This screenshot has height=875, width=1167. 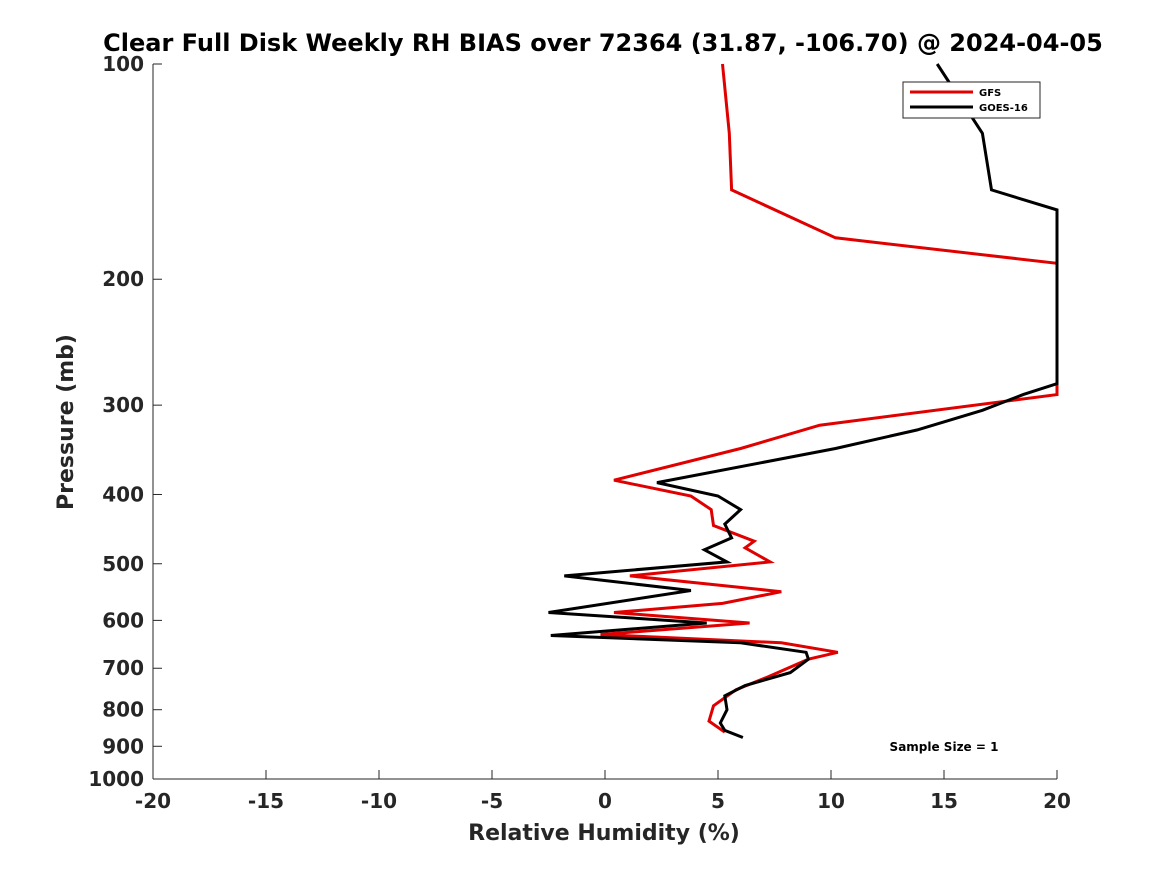 I want to click on y-tick-label: 400, so click(x=123, y=494).